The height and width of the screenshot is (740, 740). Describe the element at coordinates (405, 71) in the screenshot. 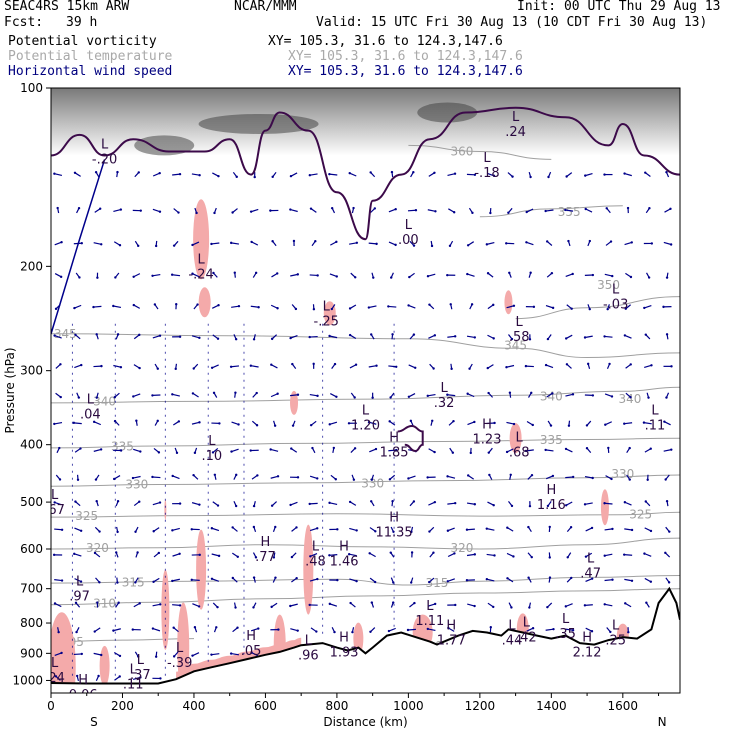

I see `field-xy-wind: XY= 105.3, 31.6 to 124.3,147.6` at that location.